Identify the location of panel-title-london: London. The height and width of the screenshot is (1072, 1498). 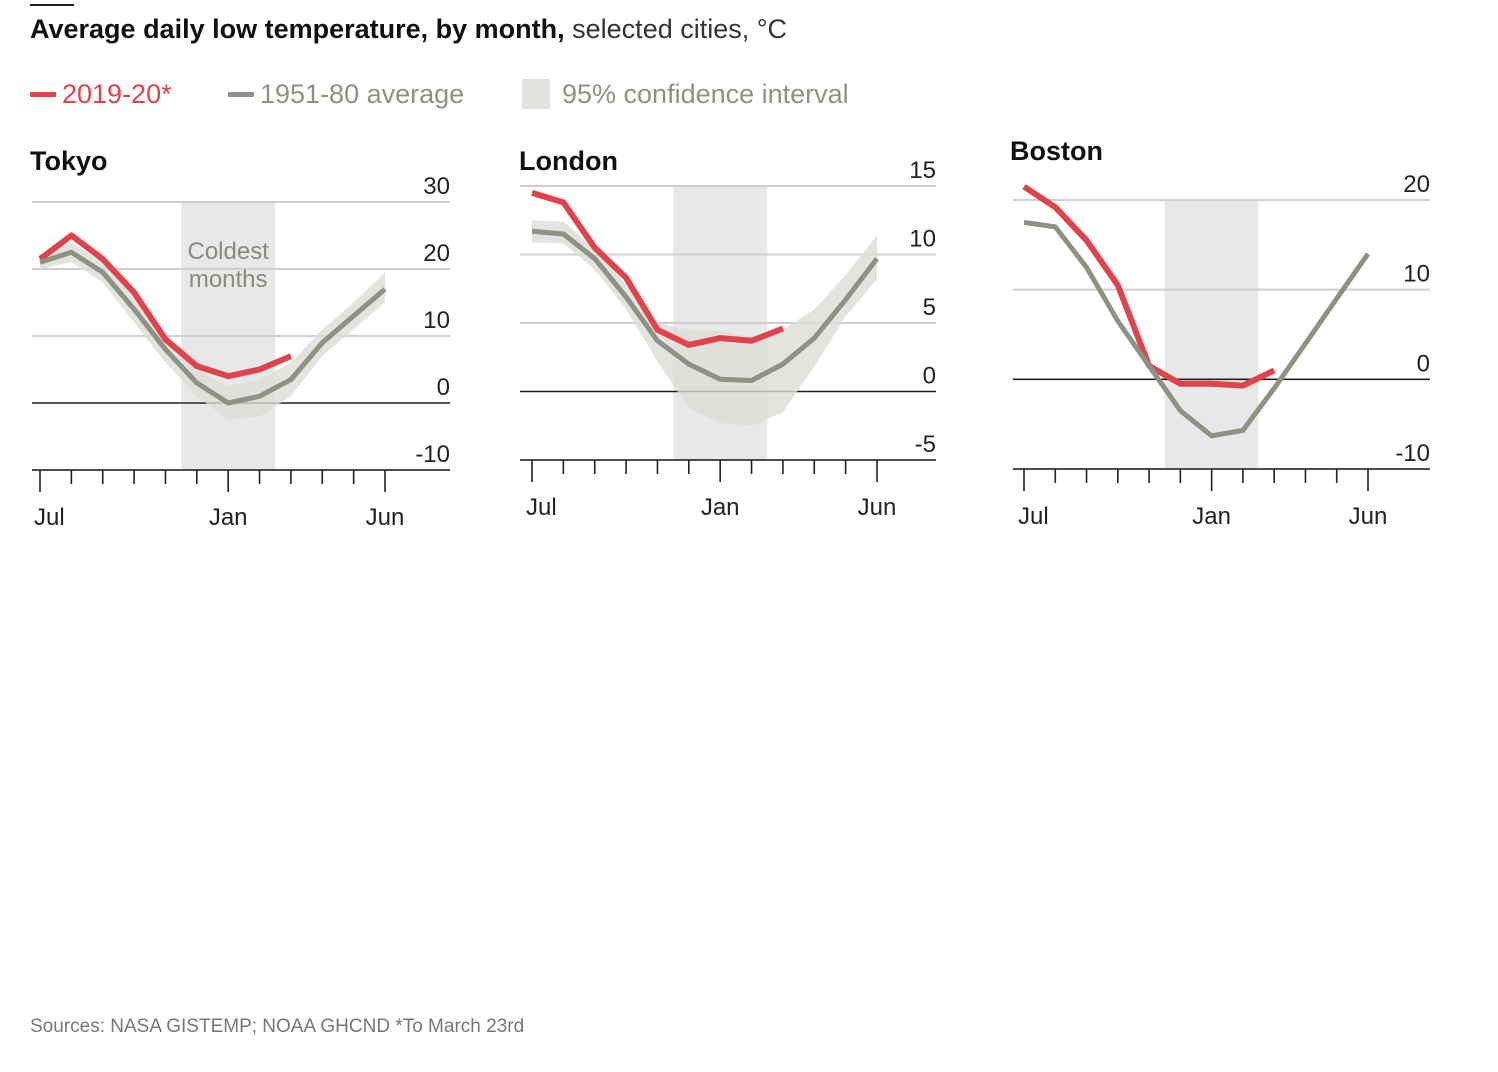
(568, 161).